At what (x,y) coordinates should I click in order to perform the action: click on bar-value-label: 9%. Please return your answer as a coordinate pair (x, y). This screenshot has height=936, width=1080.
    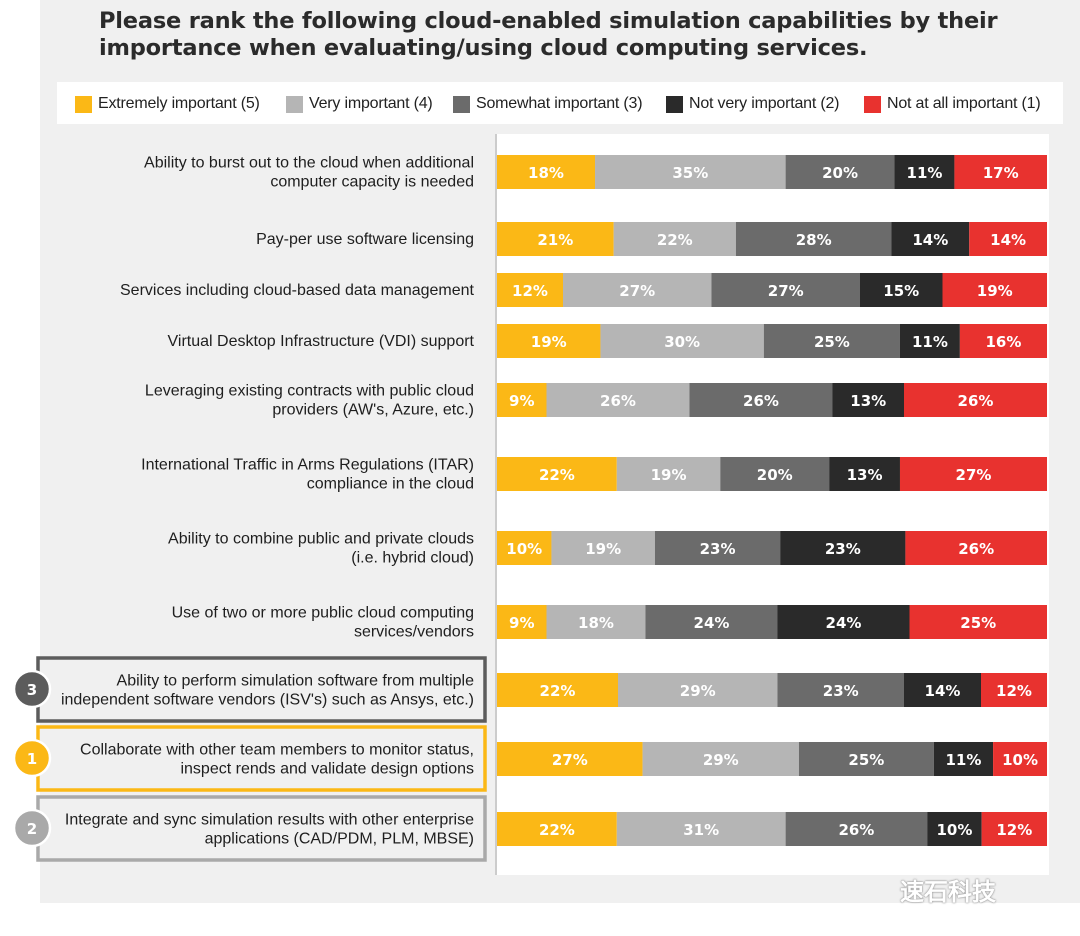
    Looking at the image, I should click on (521, 401).